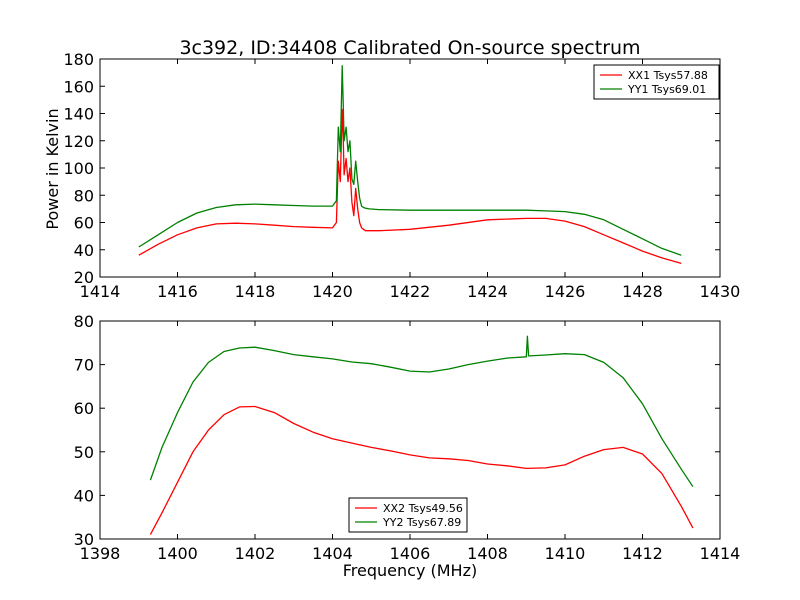 This screenshot has width=800, height=600. Describe the element at coordinates (84, 365) in the screenshot. I see `y-tick-label: 70` at that location.